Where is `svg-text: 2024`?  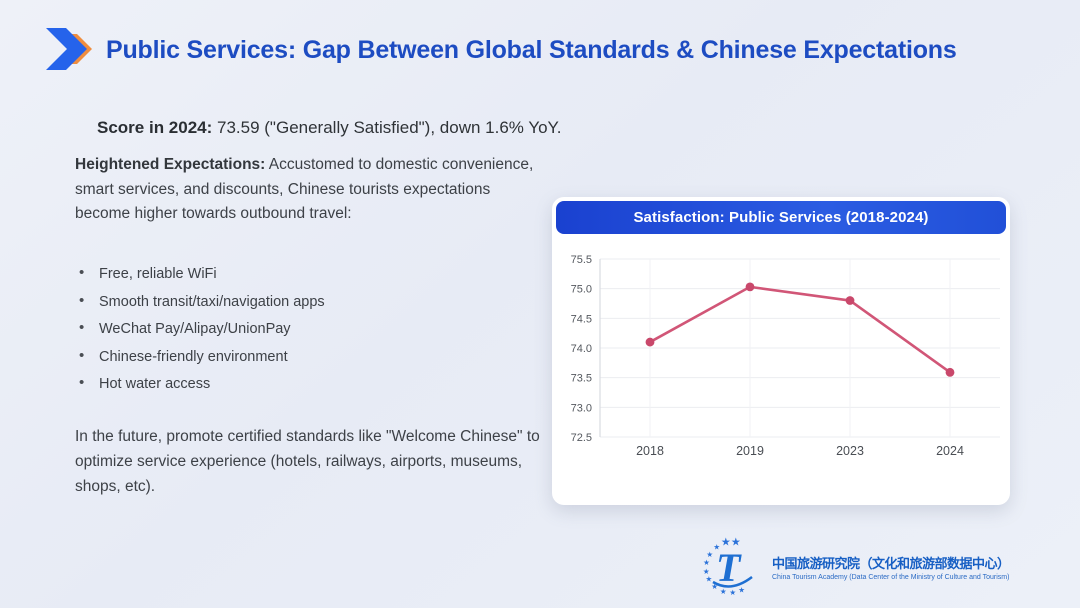 svg-text: 2024 is located at coordinates (950, 451).